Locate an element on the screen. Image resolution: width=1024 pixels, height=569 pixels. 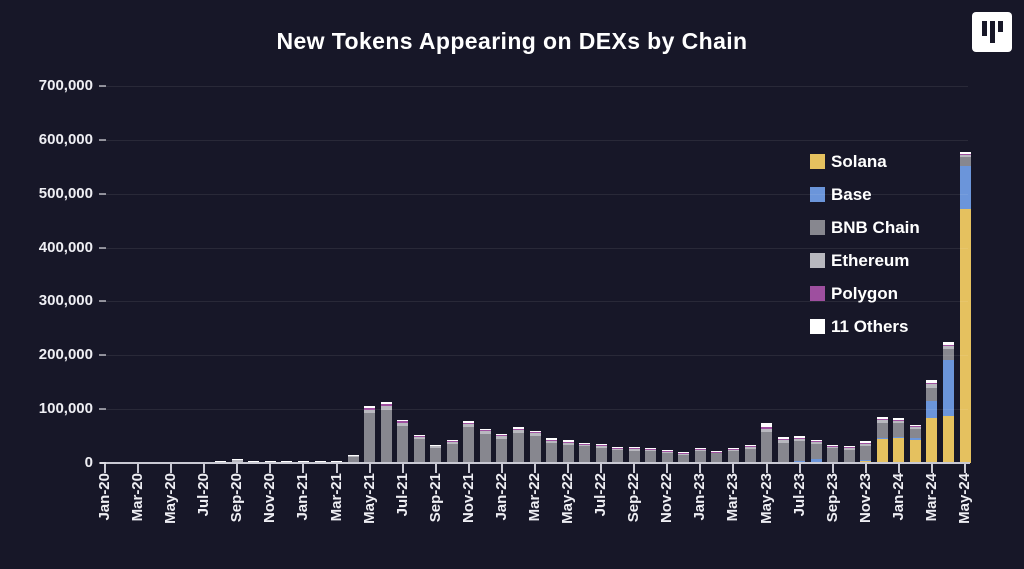
x-axis-tick-label: Nov-21 is located at coordinates (468, 498).